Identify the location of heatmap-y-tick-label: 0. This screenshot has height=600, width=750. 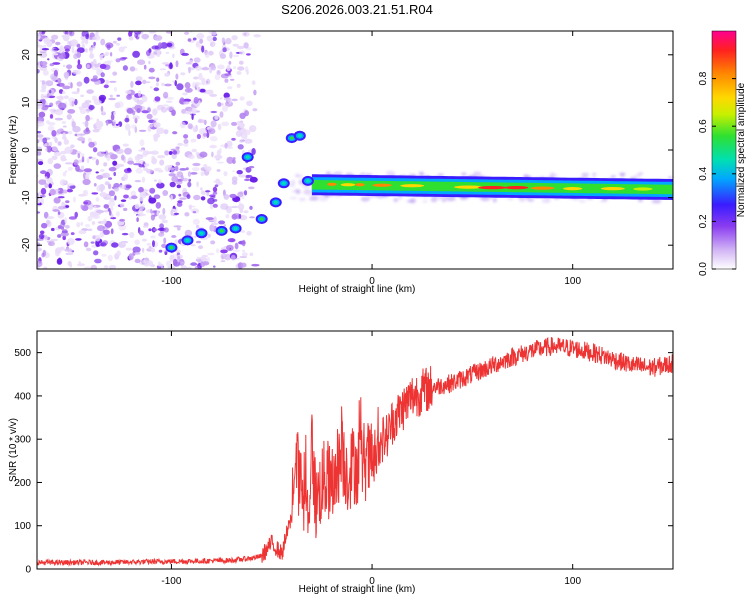
(26, 150).